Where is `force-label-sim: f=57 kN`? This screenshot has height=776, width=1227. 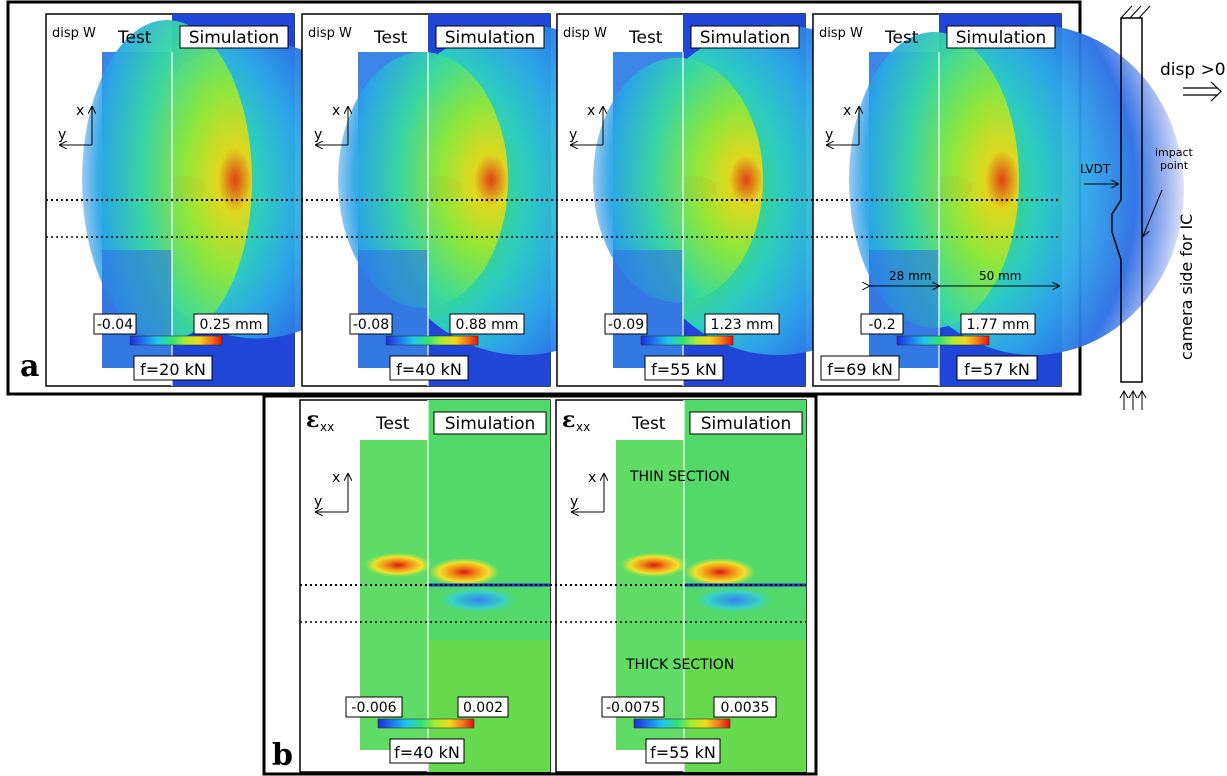 force-label-sim: f=57 kN is located at coordinates (997, 369).